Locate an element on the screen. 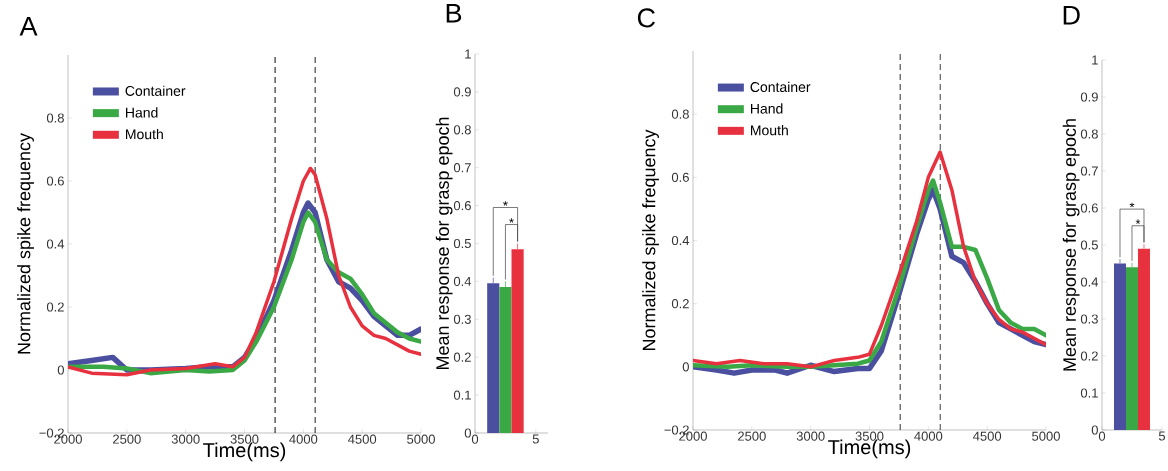 This screenshot has width=1168, height=471. chart-title: D is located at coordinates (1071, 15).